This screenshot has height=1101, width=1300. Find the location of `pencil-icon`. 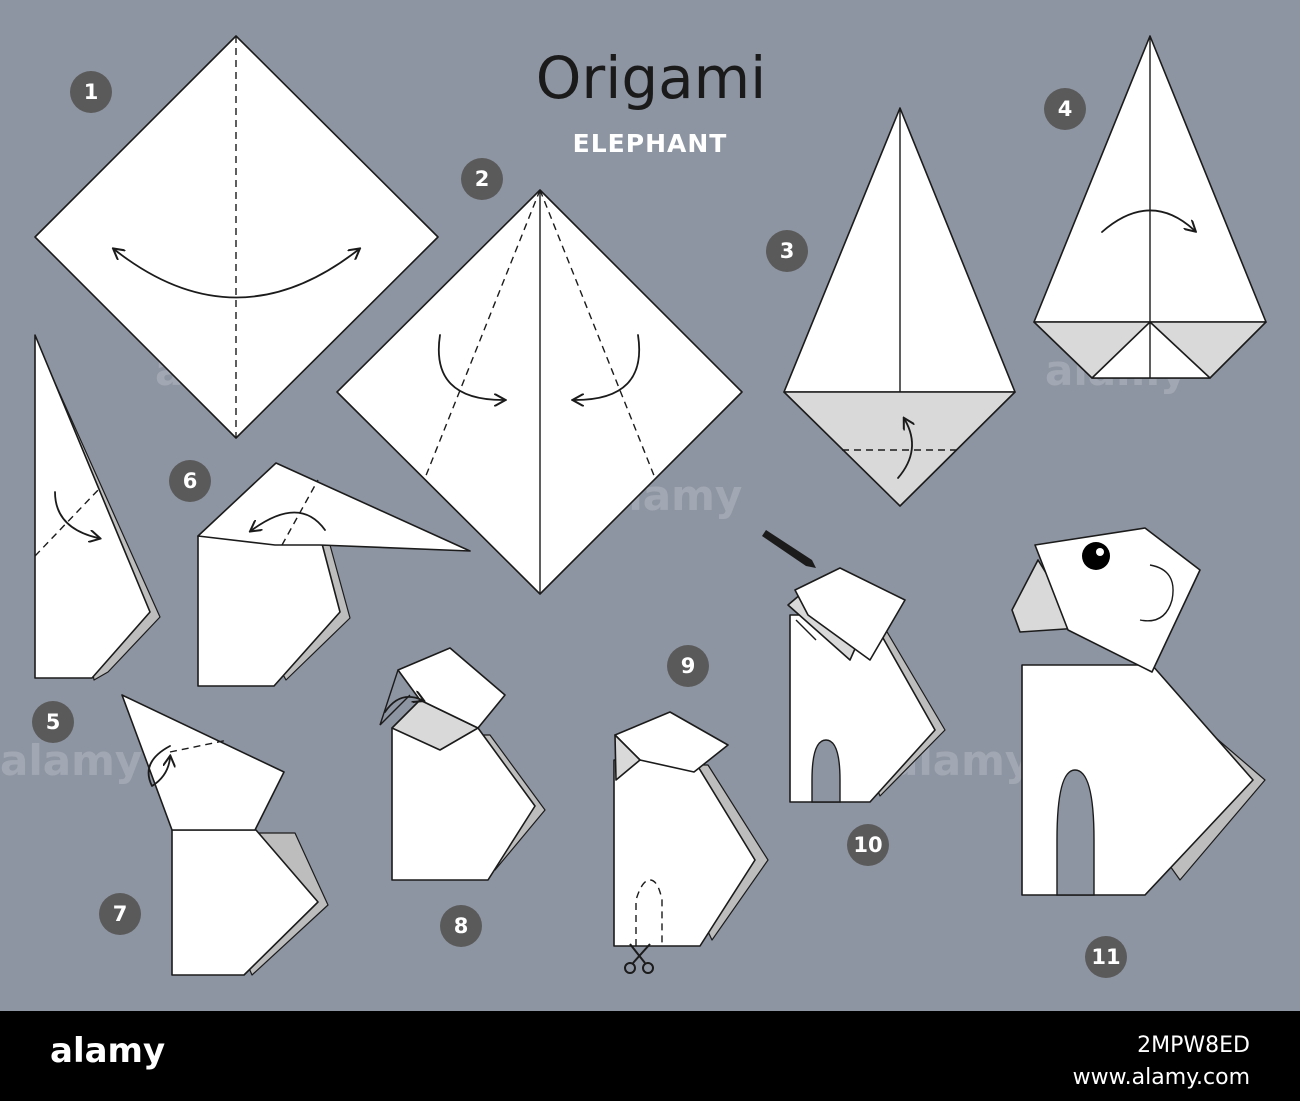

pencil-icon is located at coordinates (789, 549).